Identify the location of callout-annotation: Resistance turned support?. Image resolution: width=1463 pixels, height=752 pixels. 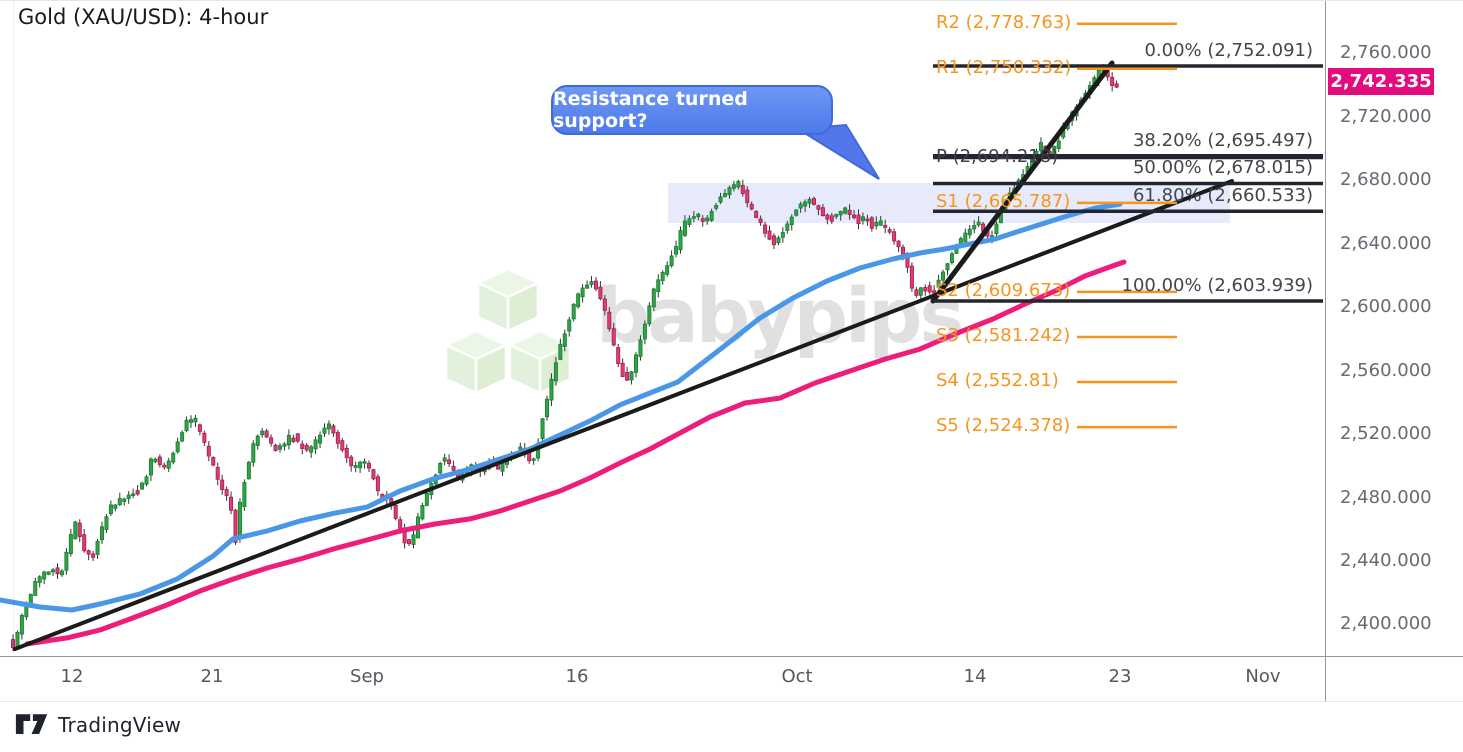
(692, 110).